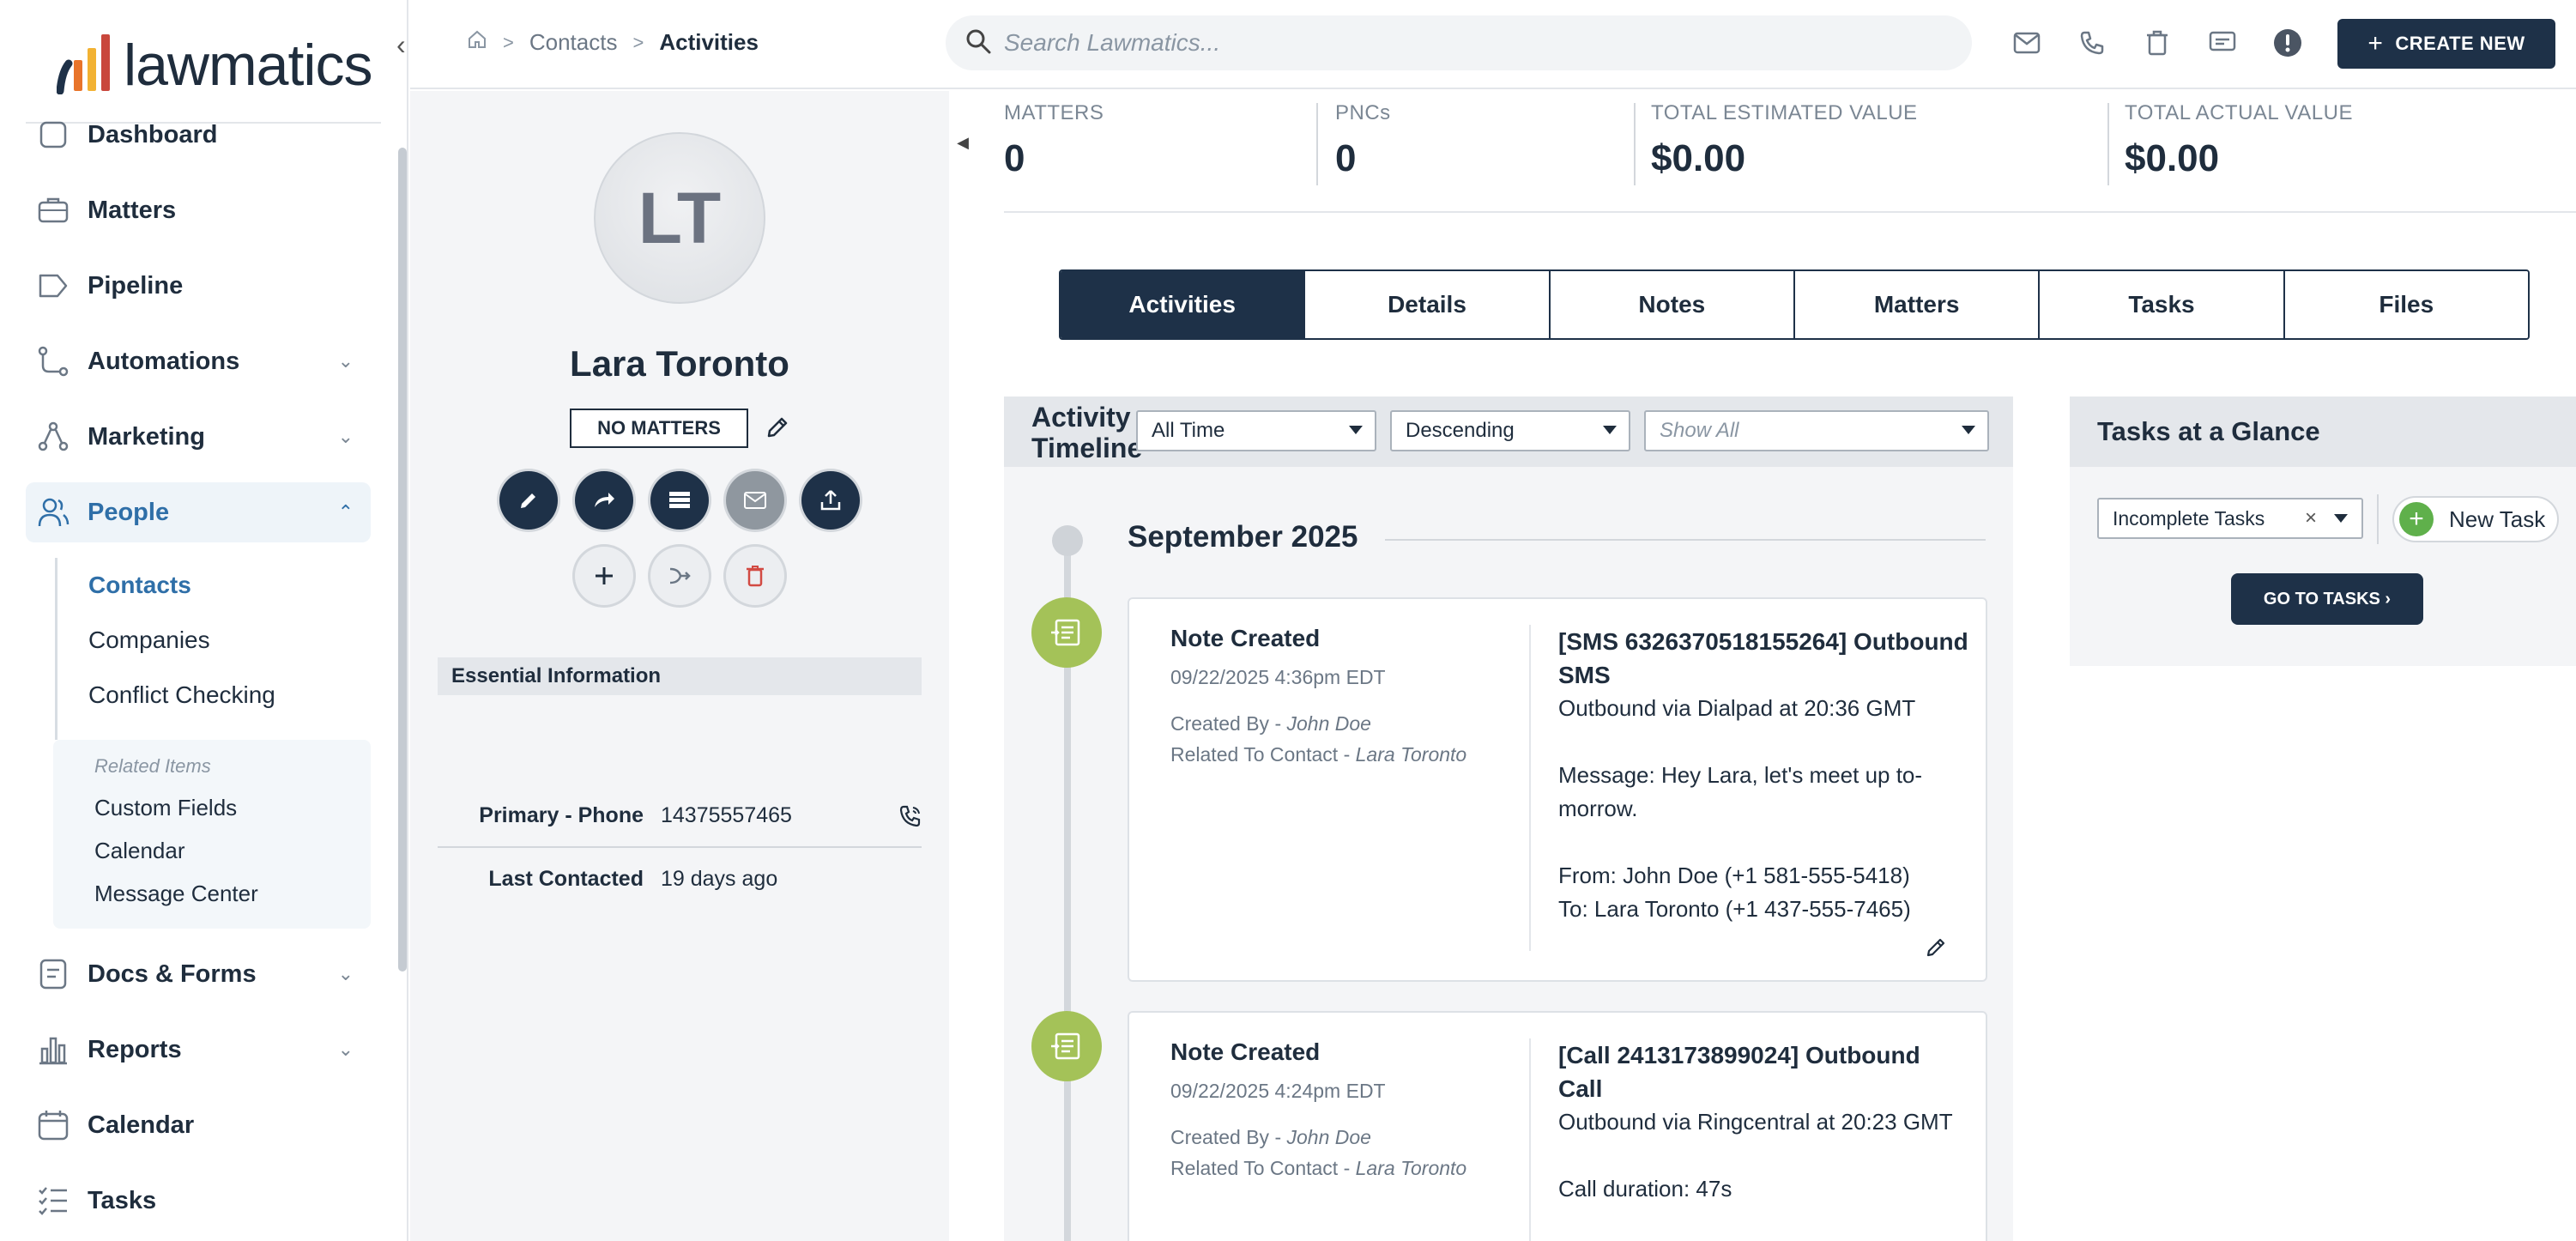 Image resolution: width=2576 pixels, height=1241 pixels. Describe the element at coordinates (1917, 304) in the screenshot. I see `tab-matters: Matters` at that location.